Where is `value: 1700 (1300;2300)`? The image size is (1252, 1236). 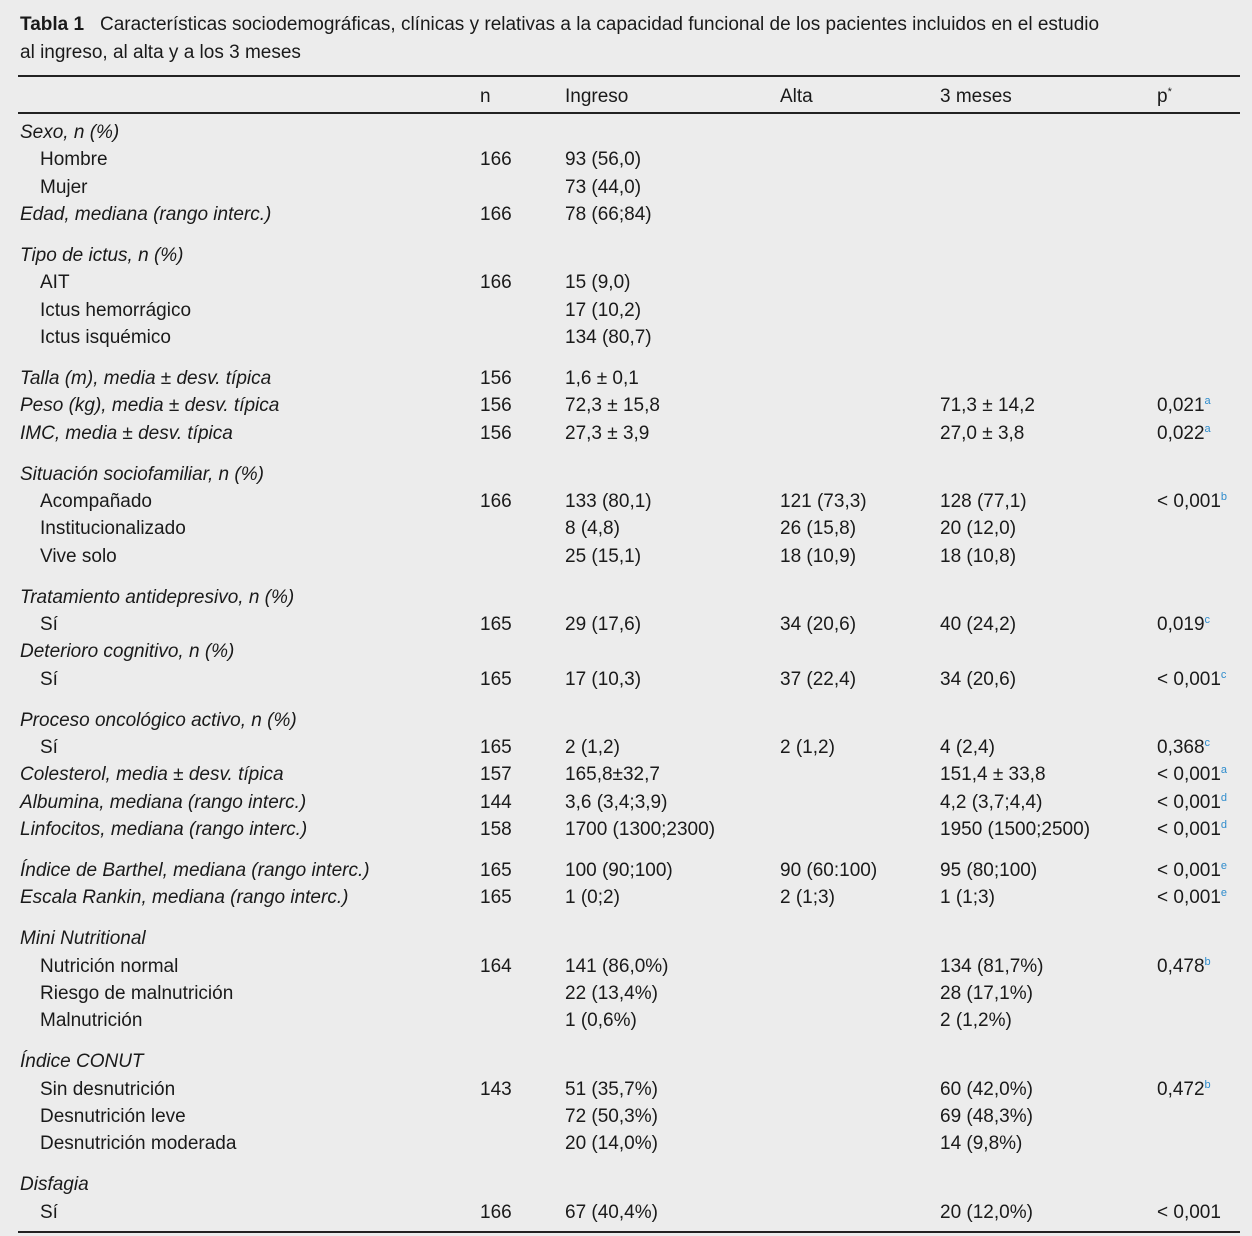
value: 1700 (1300;2300) is located at coordinates (640, 830).